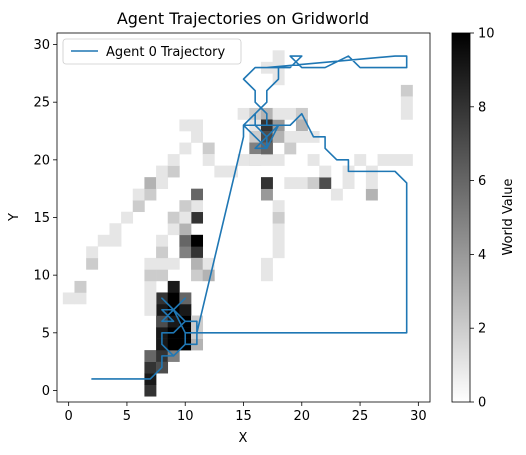 Image resolution: width=526 pixels, height=455 pixels. Describe the element at coordinates (486, 34) in the screenshot. I see `colorbar-tick-label: 10` at that location.